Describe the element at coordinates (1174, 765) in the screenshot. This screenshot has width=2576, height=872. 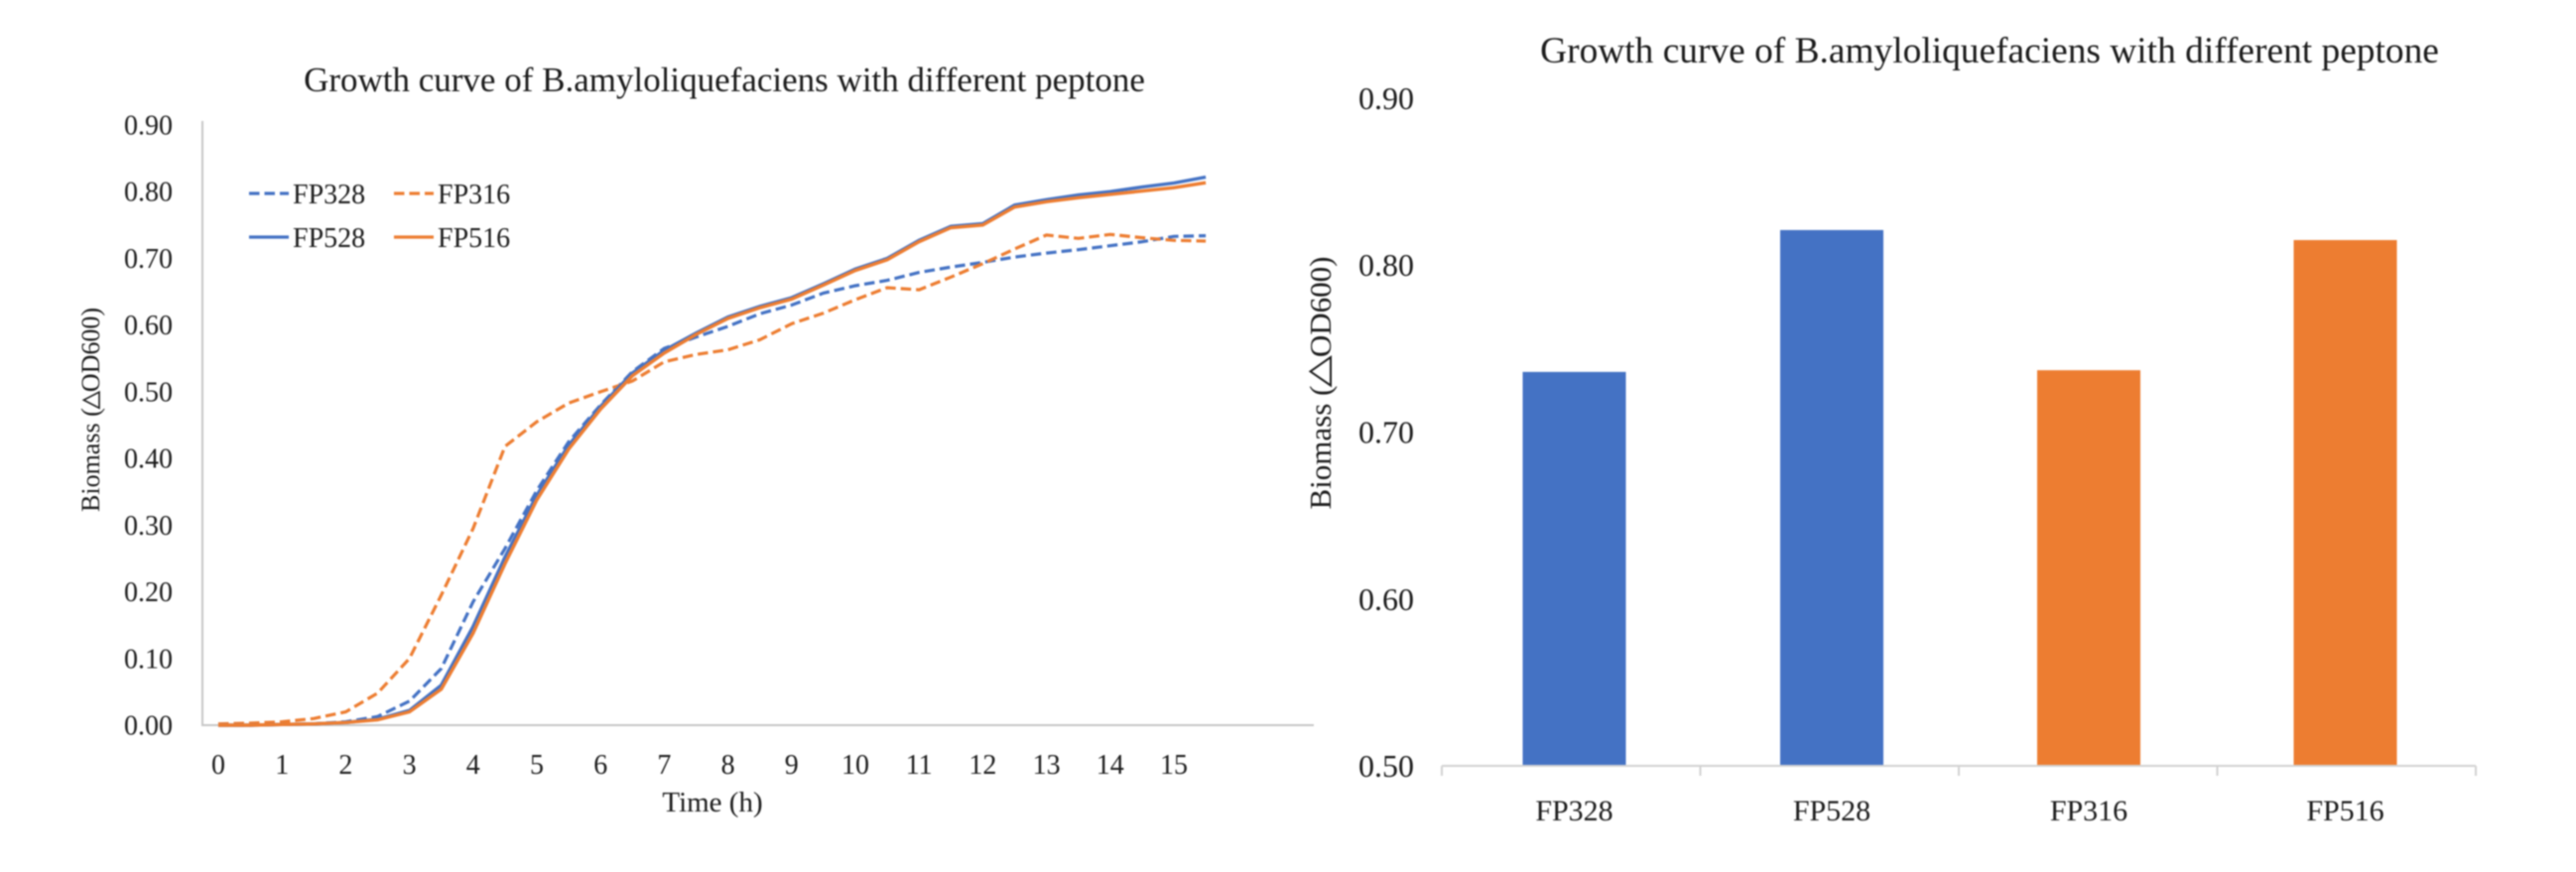
I see `svg-text: 15` at that location.